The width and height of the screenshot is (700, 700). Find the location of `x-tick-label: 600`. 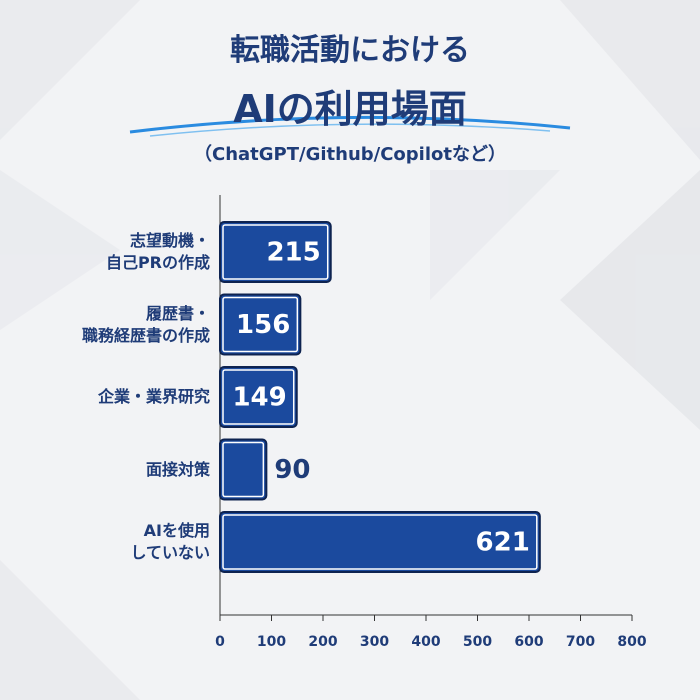

x-tick-label: 600 is located at coordinates (528, 642).